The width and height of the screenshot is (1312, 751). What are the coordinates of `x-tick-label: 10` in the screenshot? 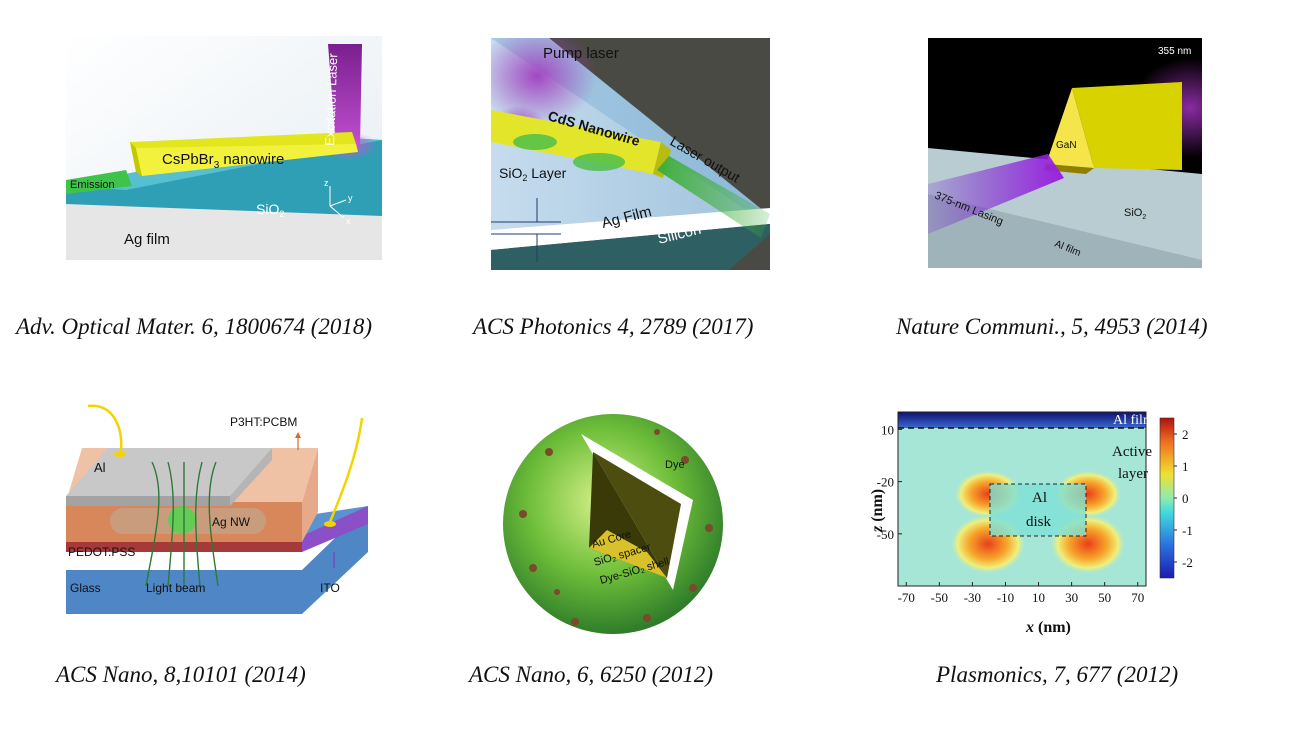 It's located at (1038, 597).